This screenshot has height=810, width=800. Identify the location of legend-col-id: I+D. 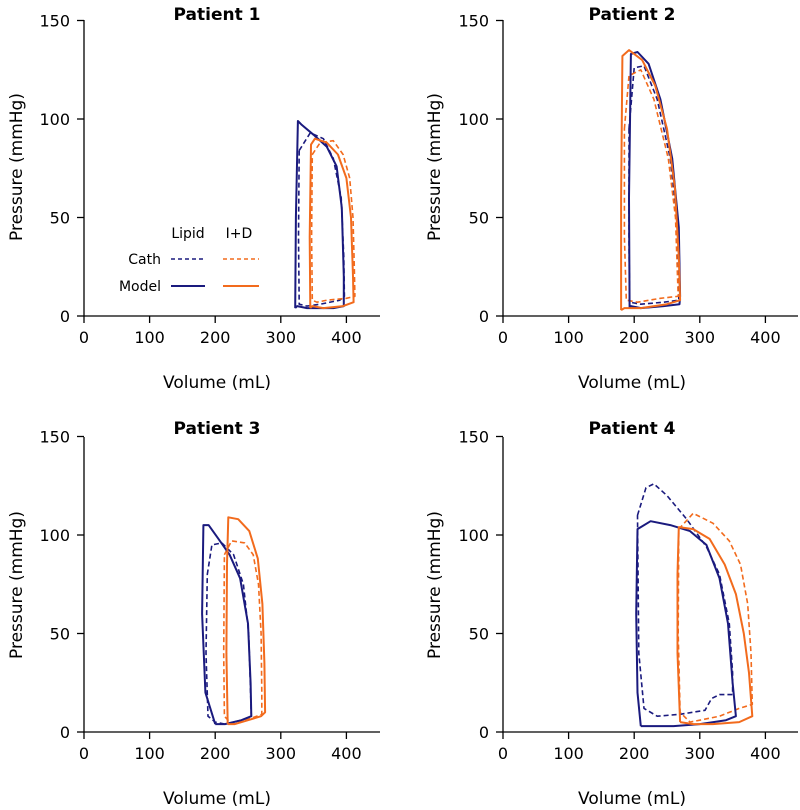
(239, 234).